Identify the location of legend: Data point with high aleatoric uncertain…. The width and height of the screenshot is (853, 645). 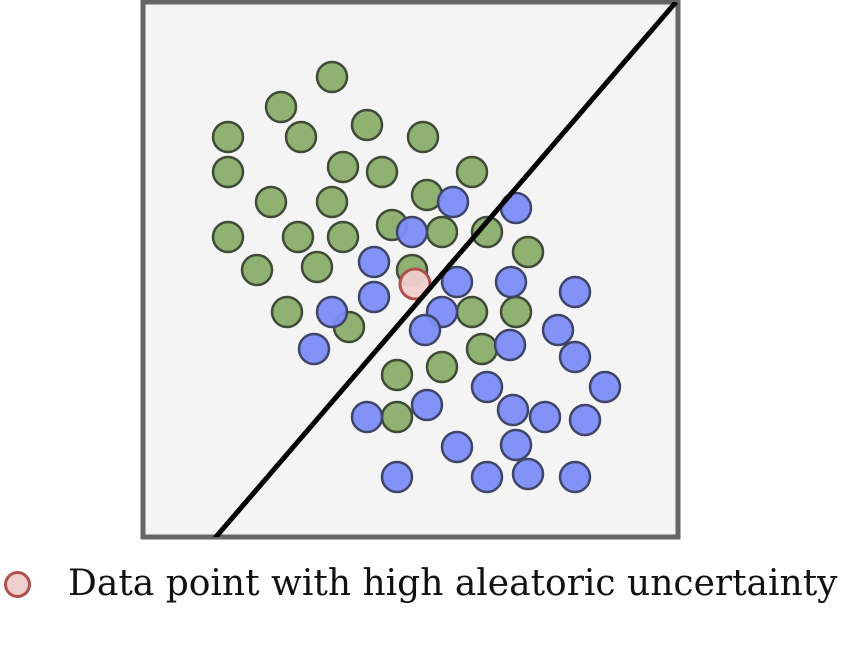
(426, 585).